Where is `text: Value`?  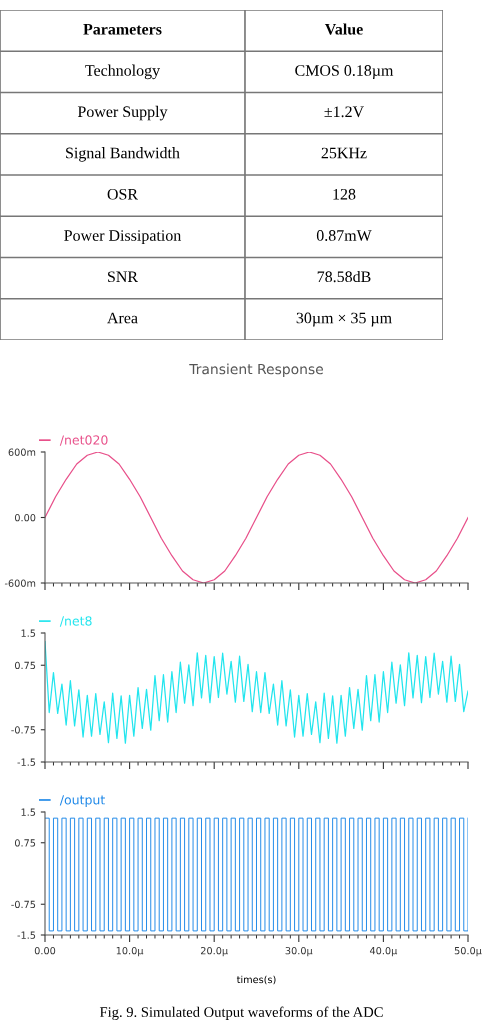
text: Value is located at coordinates (343, 29).